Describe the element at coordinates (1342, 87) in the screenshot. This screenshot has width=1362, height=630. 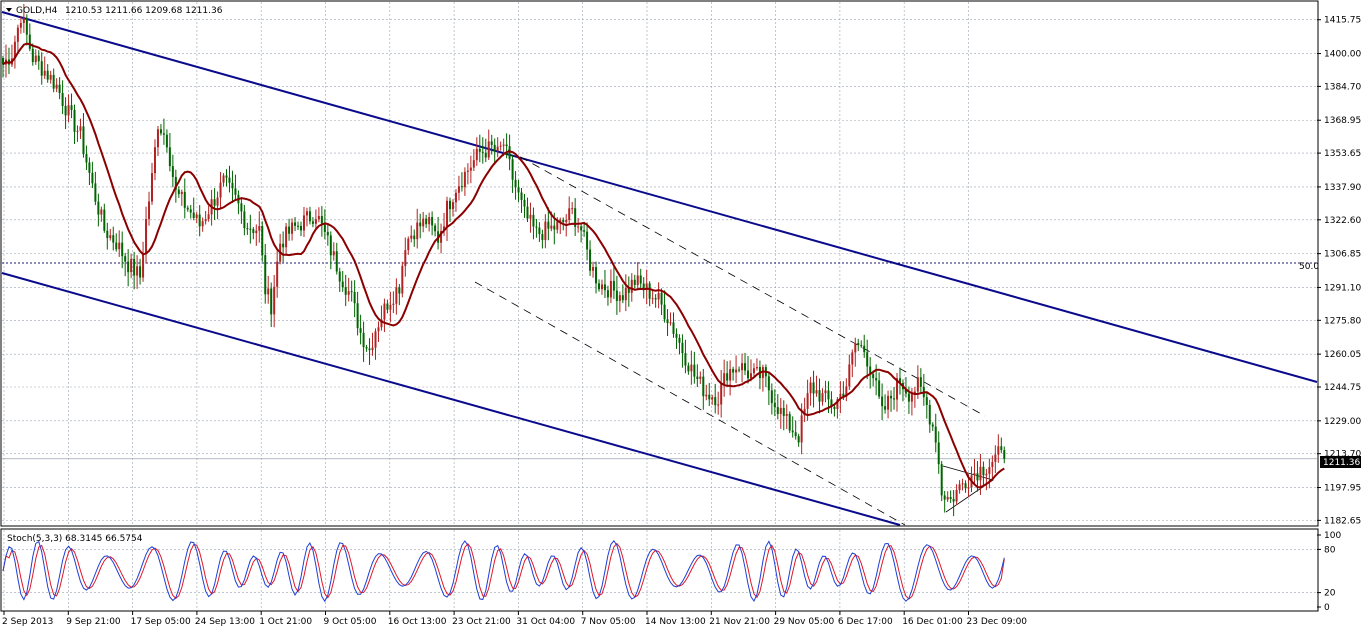
I see `price-tick-label: 1384.70` at that location.